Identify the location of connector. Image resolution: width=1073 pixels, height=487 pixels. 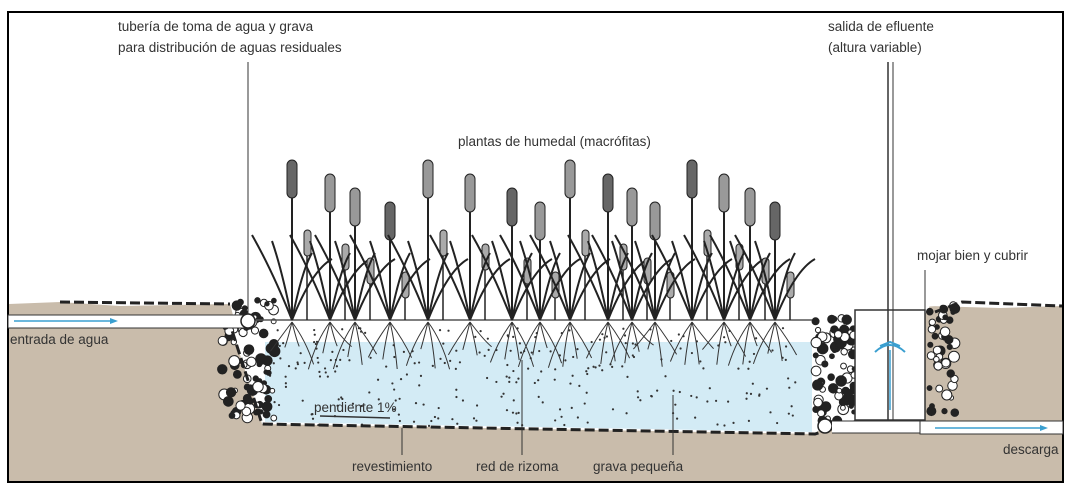
(876, 427).